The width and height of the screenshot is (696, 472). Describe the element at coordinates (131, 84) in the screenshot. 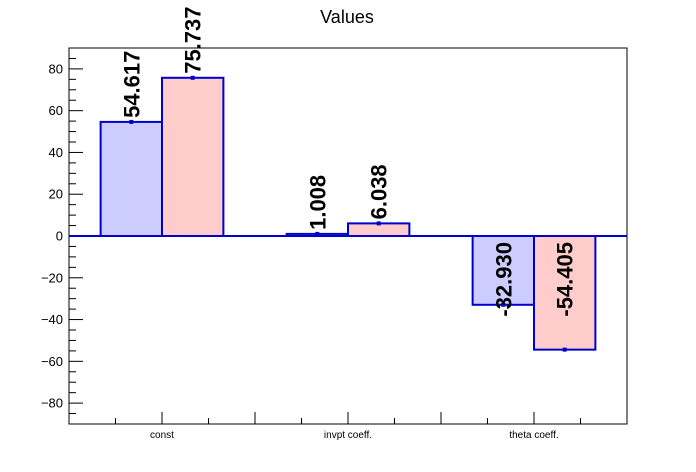

I see `data-label: 54.617` at that location.